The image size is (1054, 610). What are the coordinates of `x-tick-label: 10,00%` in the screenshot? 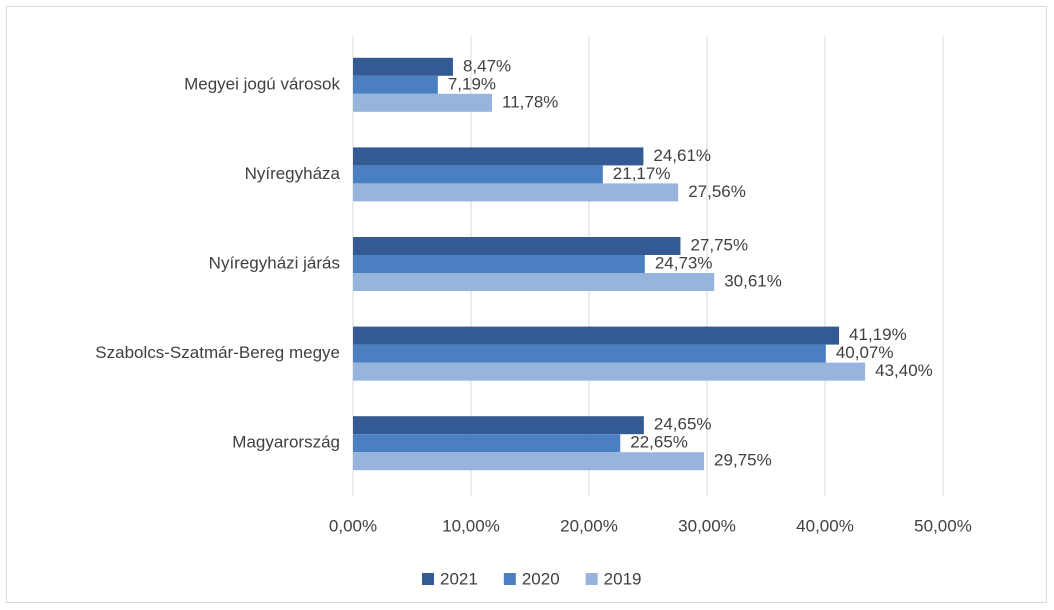 It's located at (471, 525).